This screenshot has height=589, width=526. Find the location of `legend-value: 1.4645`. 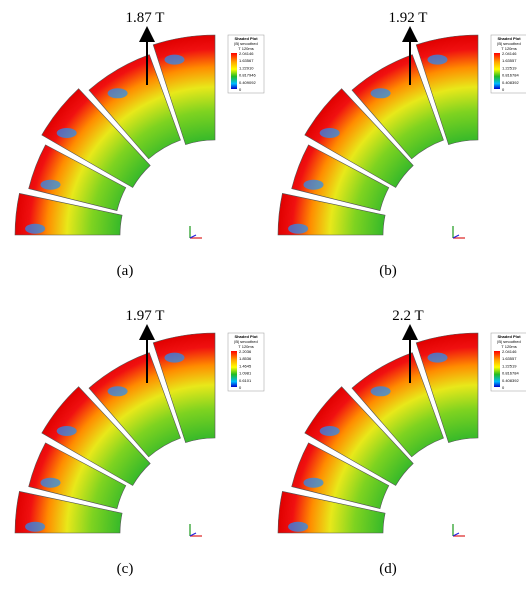

legend-value: 1.4645 is located at coordinates (245, 365).